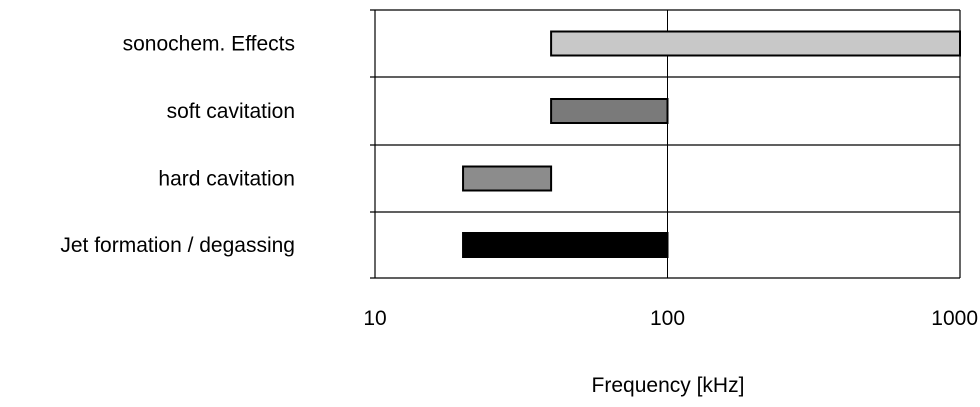  Describe the element at coordinates (668, 385) in the screenshot. I see `x-axis-title: Frequency [kHz]` at that location.